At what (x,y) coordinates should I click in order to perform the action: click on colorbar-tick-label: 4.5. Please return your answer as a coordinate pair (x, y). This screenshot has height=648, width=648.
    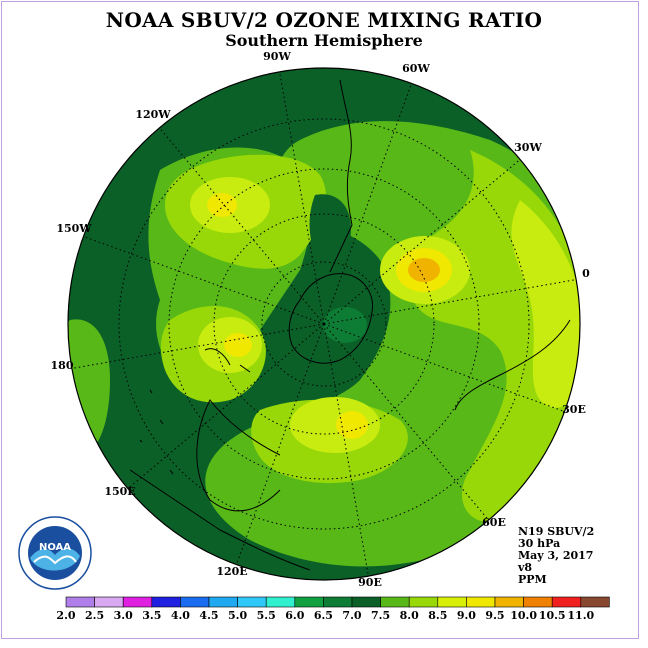
    Looking at the image, I should click on (208, 615).